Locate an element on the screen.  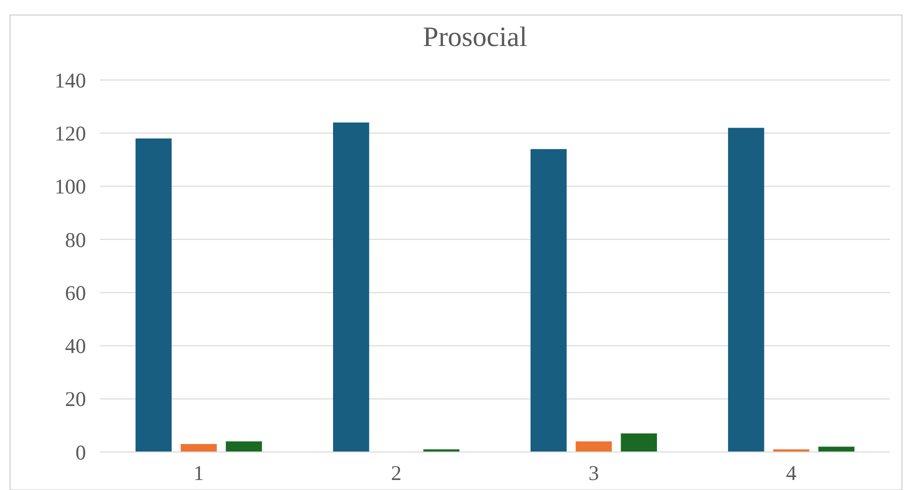
y-tick-label: 140 is located at coordinates (70, 80).